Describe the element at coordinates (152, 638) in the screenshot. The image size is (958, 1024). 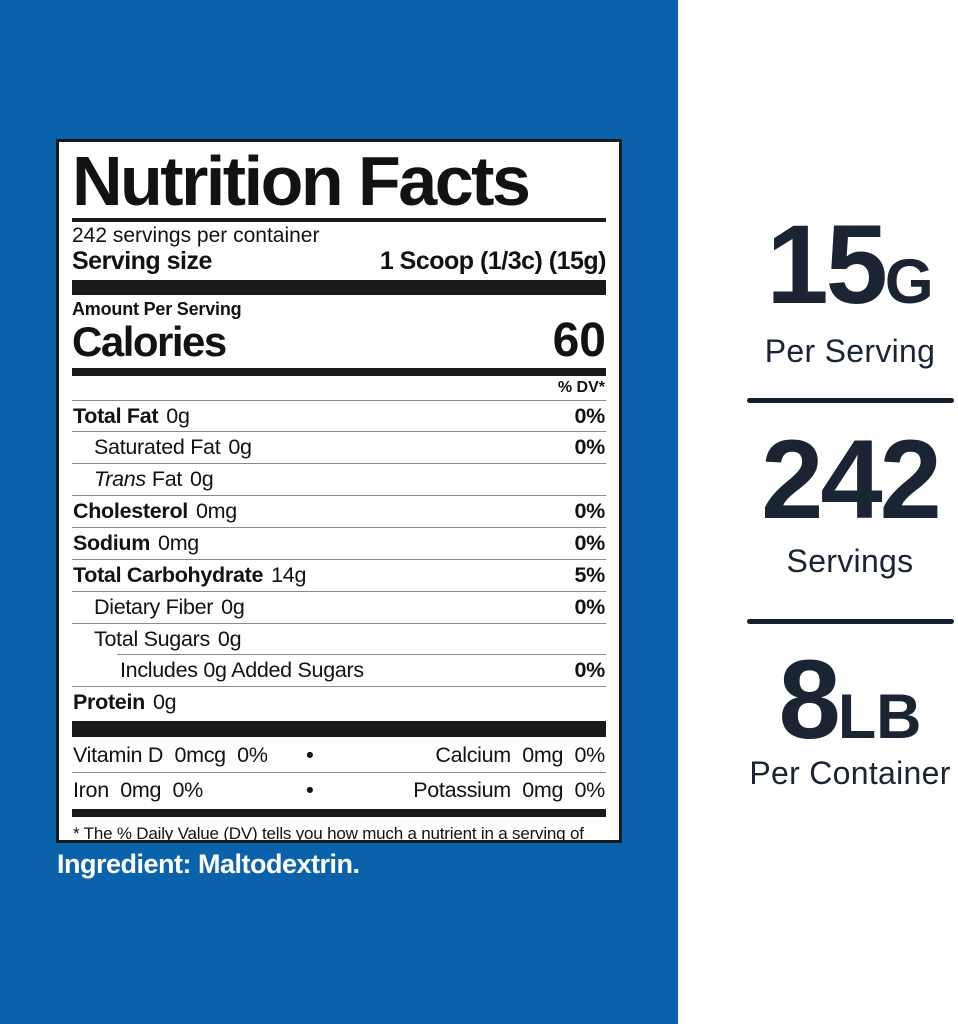
I see `nutrient-name: Total Sugars` at that location.